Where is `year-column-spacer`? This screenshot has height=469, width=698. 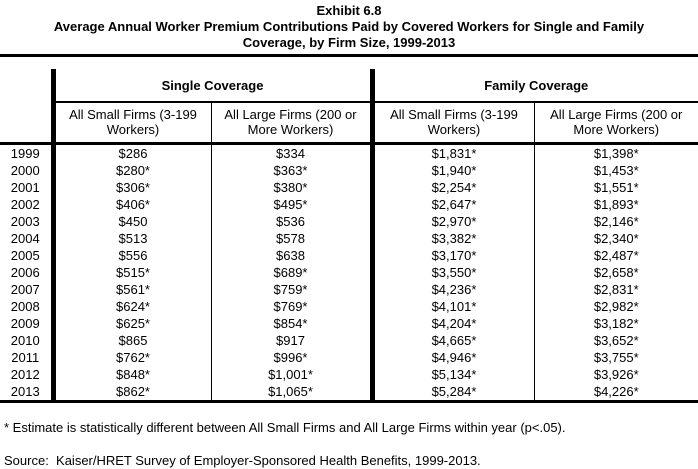
year-column-spacer is located at coordinates (26, 85).